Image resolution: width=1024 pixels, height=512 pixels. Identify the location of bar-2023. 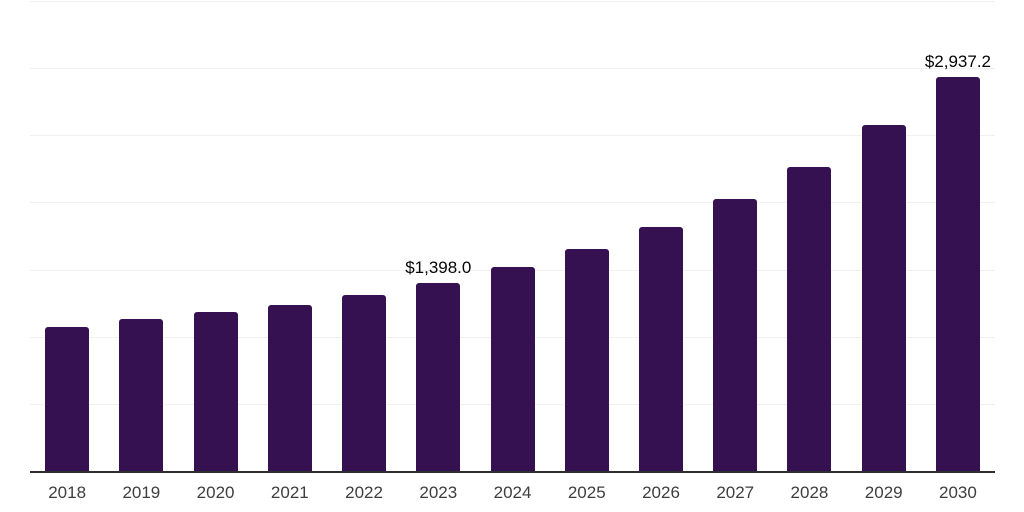
(438, 377).